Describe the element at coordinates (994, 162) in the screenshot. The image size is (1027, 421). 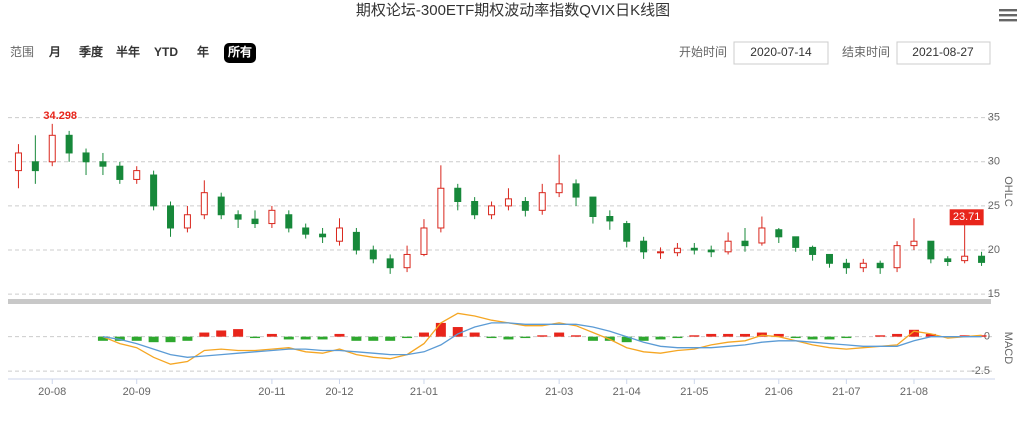
I see `y-tick-label: 30` at that location.